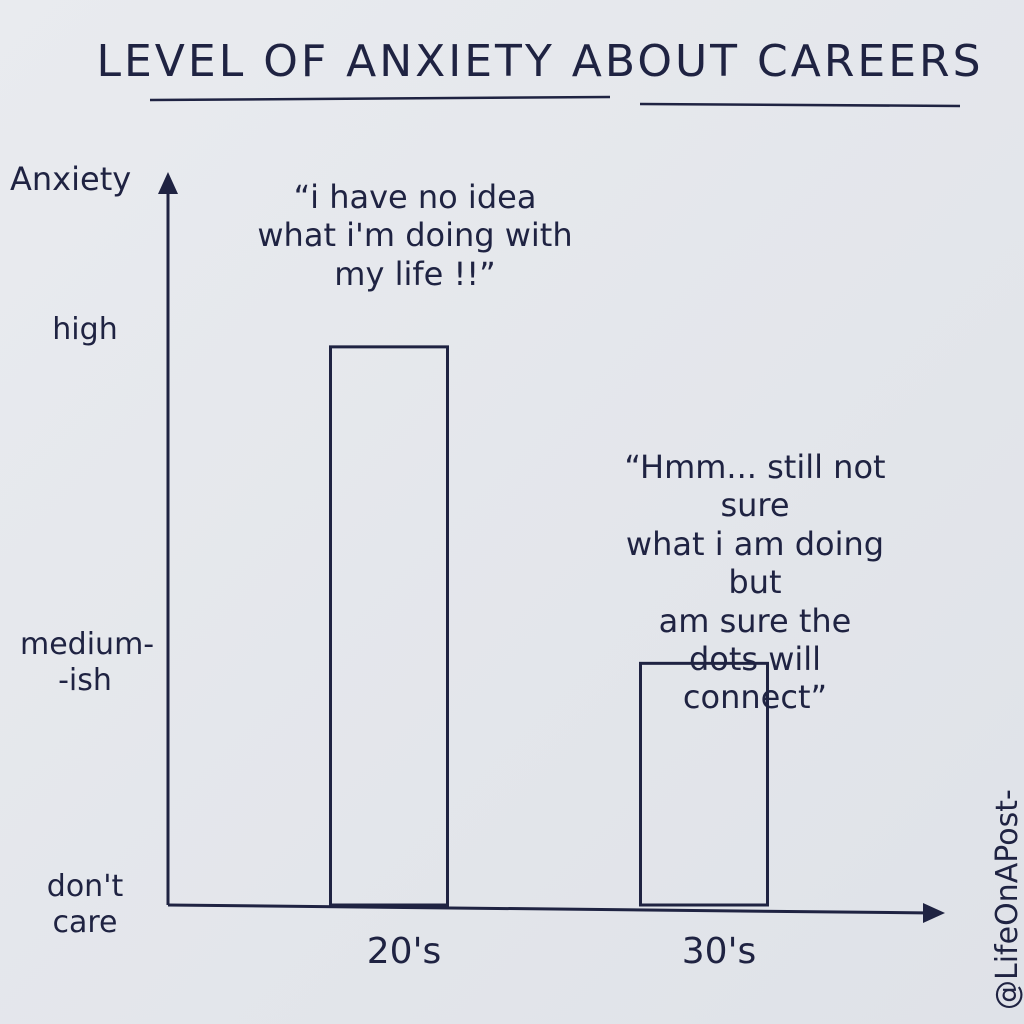  Describe the element at coordinates (934, 913) in the screenshot. I see `x-axis-arrow` at that location.